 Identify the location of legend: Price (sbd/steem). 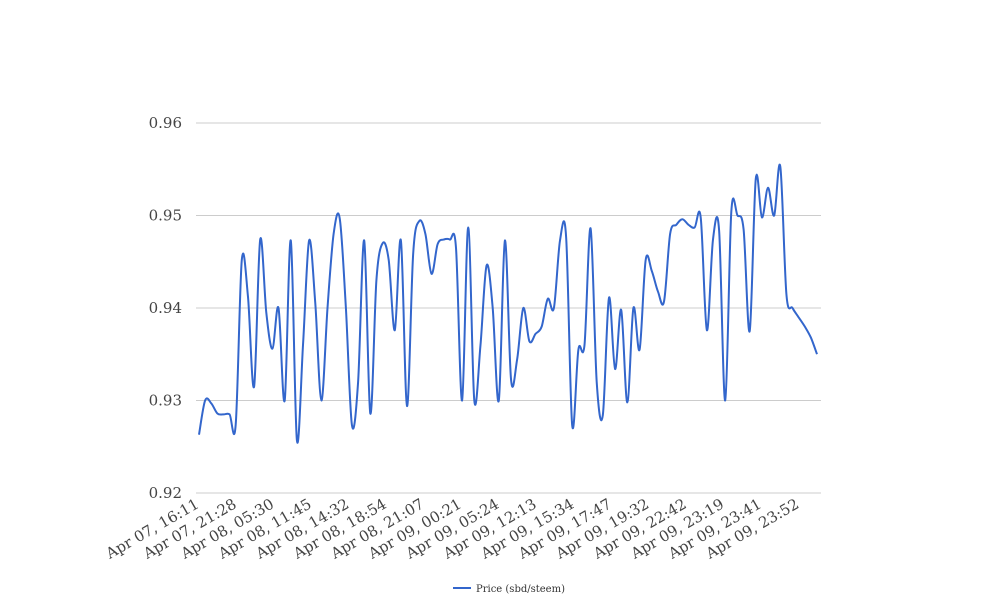
(509, 589).